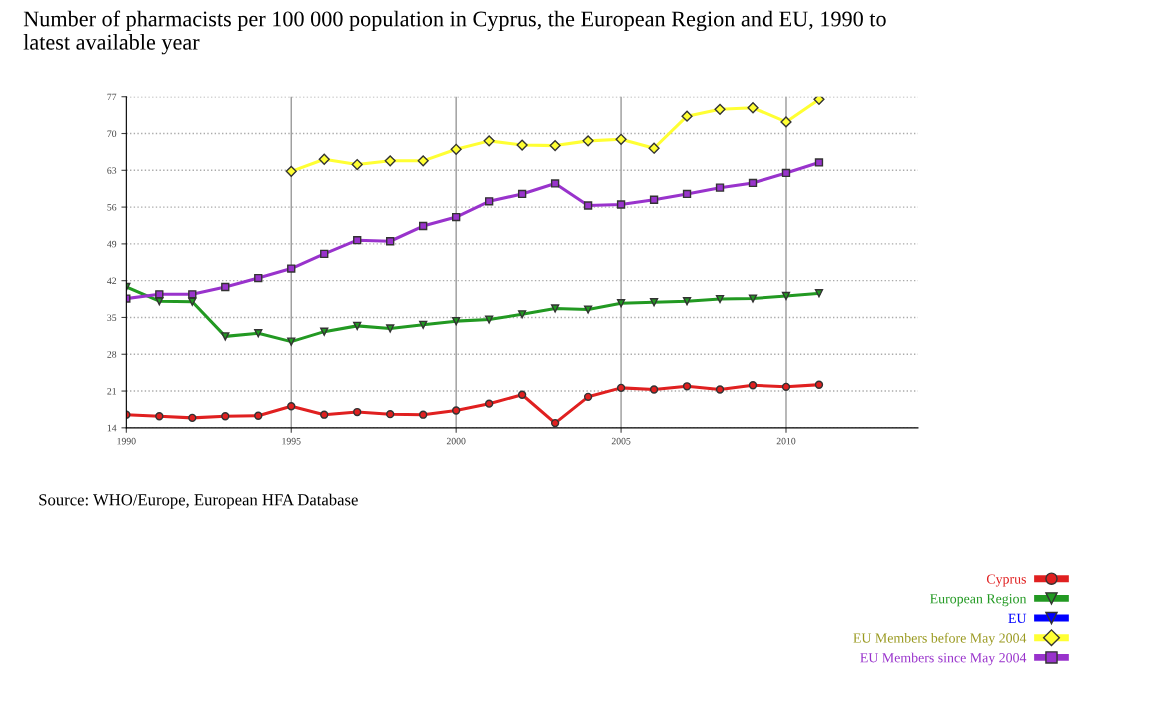 This screenshot has width=1159, height=706. What do you see at coordinates (112, 281) in the screenshot?
I see `y-tick-label: 42` at bounding box center [112, 281].